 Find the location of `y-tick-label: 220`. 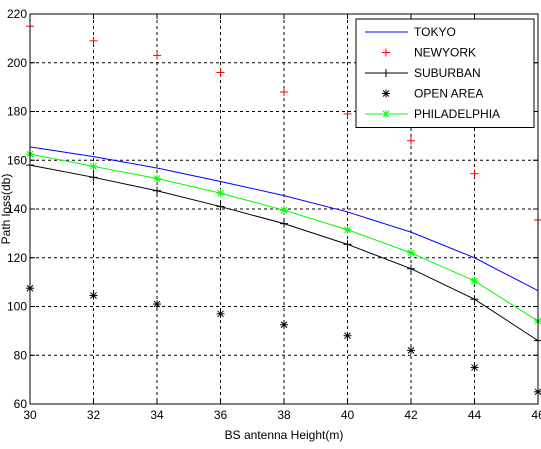

y-tick-label: 220 is located at coordinates (17, 14).